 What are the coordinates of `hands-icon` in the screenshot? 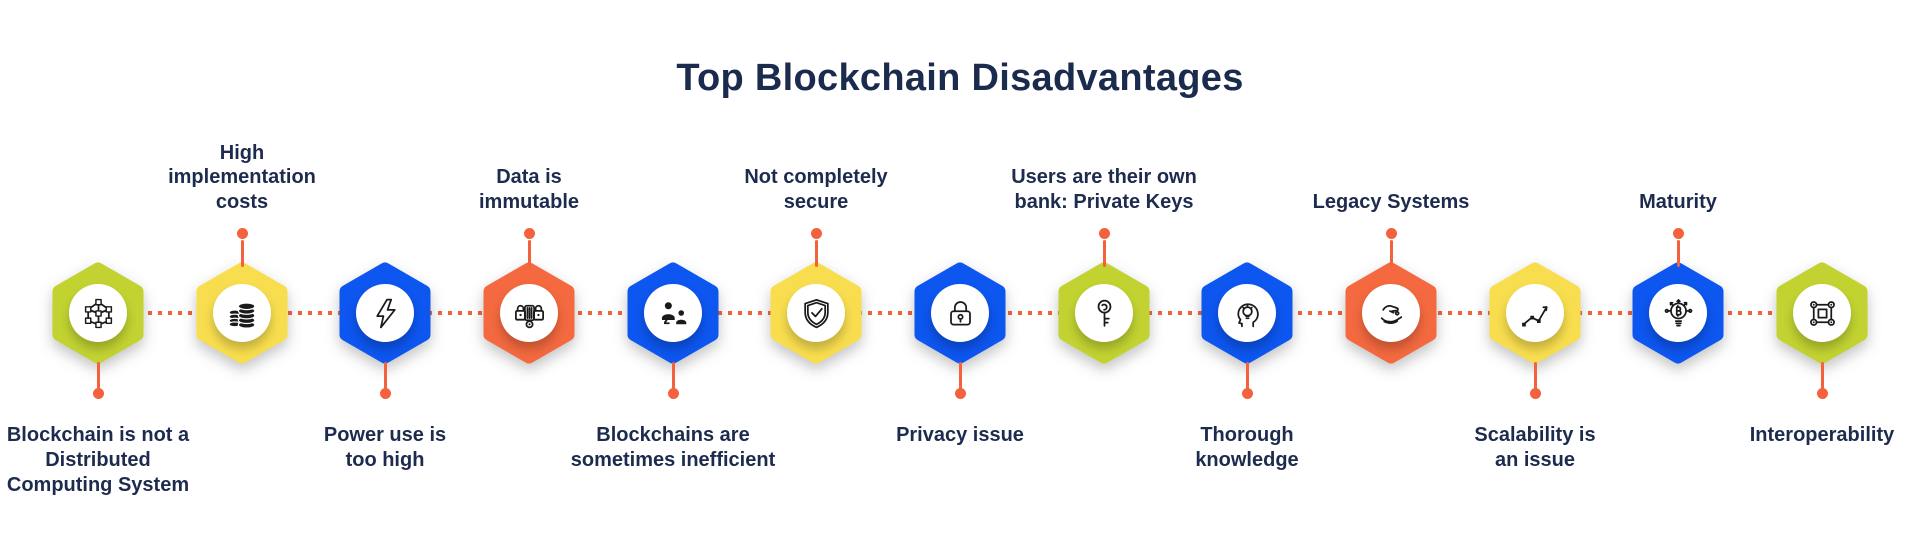 It's located at (1391, 314).